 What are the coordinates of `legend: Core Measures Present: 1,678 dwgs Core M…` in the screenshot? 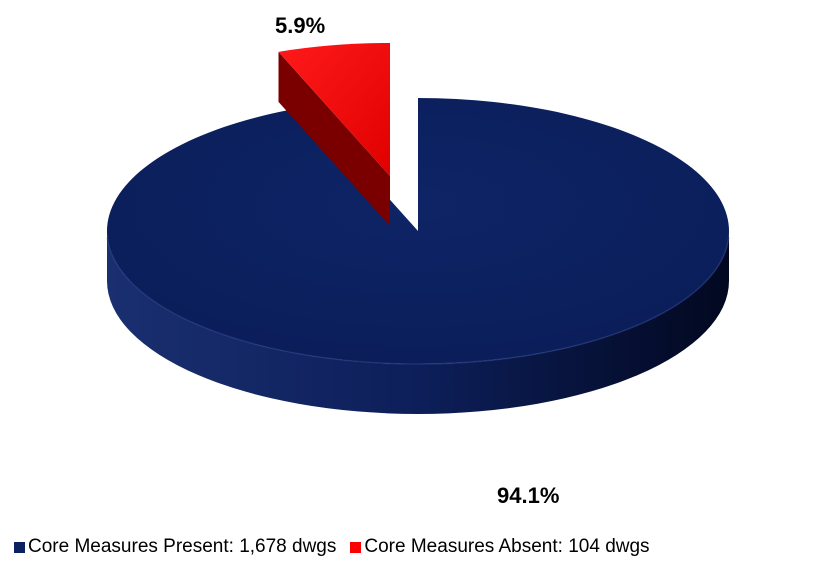 It's located at (339, 547).